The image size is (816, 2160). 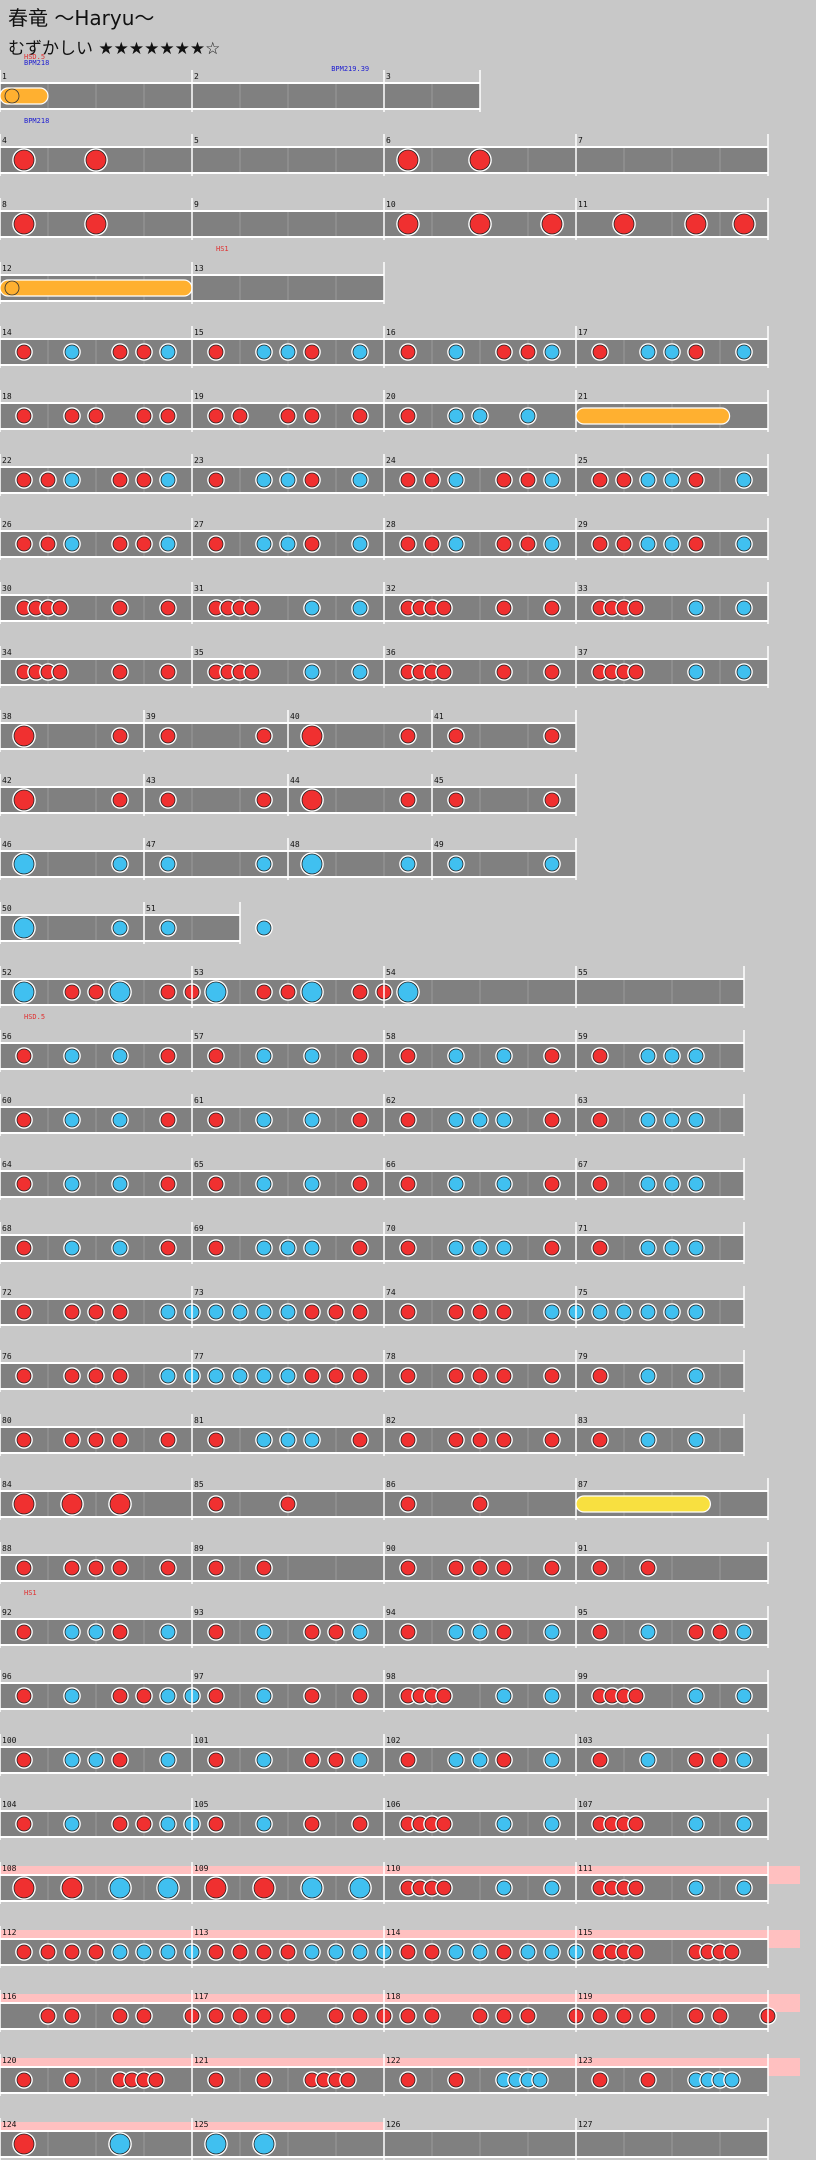 I want to click on chart-row: 76 77 78 79, so click(x=372, y=1371).